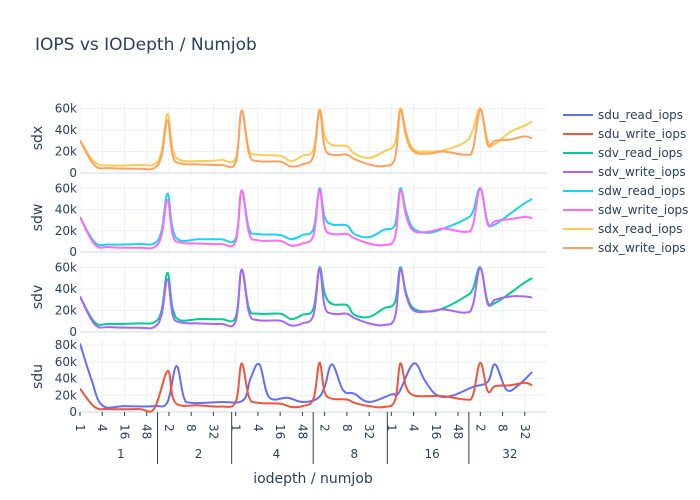  I want to click on y-axis-title: sdx, so click(38, 138).